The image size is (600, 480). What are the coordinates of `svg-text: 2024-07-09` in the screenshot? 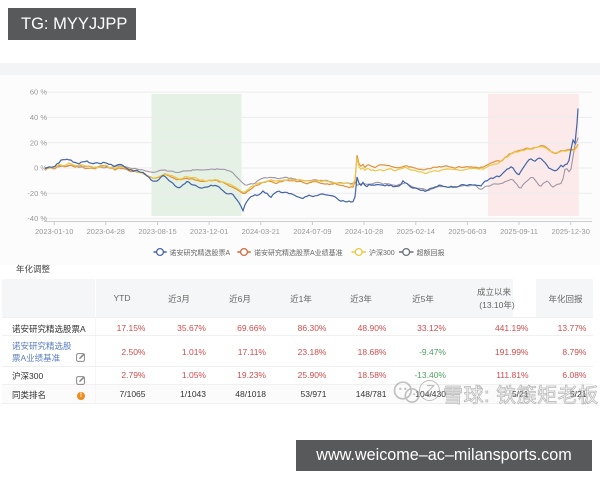 It's located at (312, 231).